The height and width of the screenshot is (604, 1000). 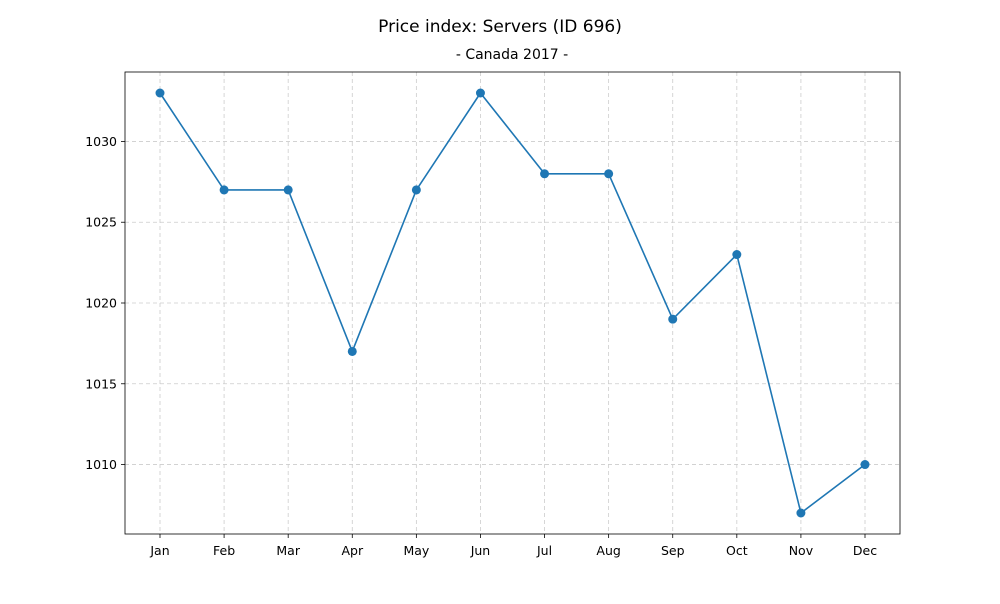 What do you see at coordinates (101, 303) in the screenshot?
I see `y-tick-label: 1020` at bounding box center [101, 303].